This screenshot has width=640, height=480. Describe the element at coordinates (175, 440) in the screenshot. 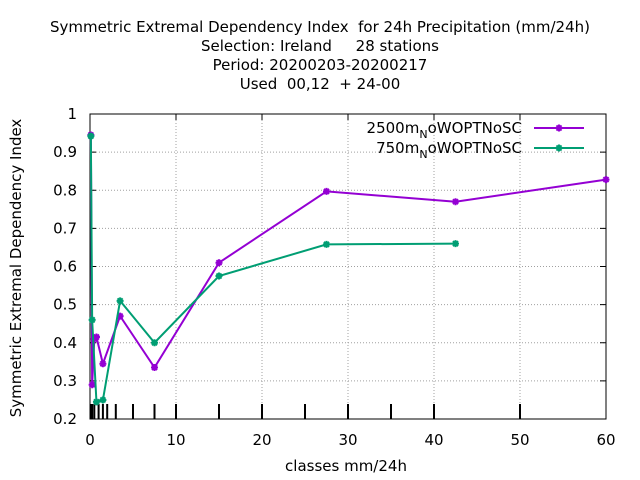

I see `x-tick-label: 10` at that location.